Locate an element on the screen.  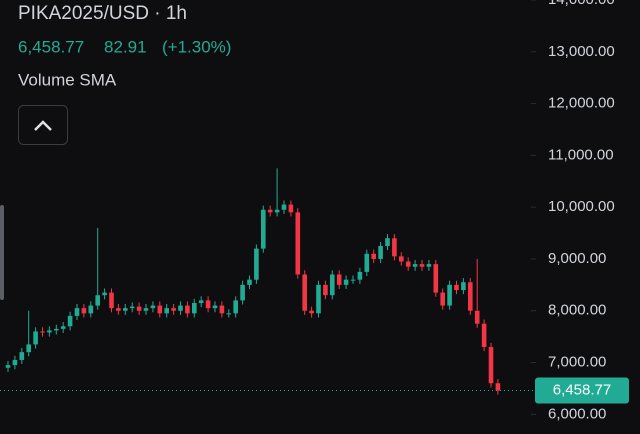
change-pct: (+1.30%) is located at coordinates (196, 46).